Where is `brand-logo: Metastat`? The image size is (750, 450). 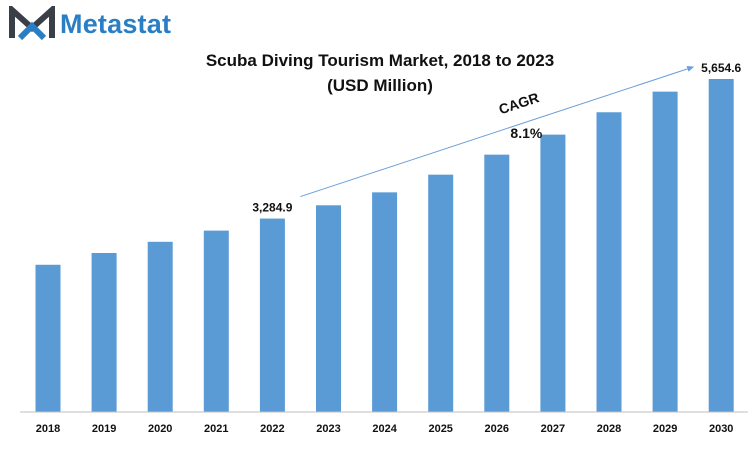 brand-logo: Metastat is located at coordinates (89, 24).